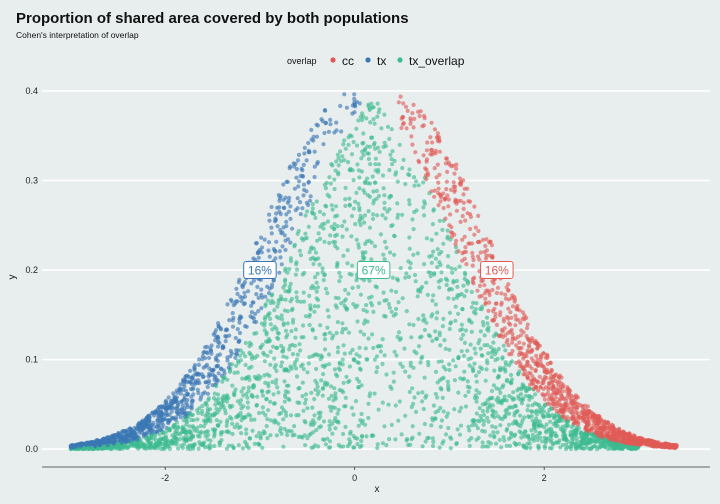 The image size is (720, 504). Describe the element at coordinates (260, 271) in the screenshot. I see `annotation-label: 16%` at that location.